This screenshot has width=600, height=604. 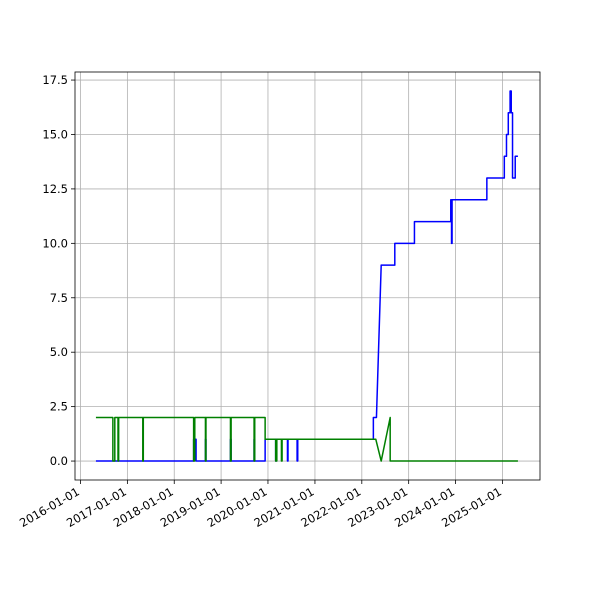 What do you see at coordinates (55, 243) in the screenshot?
I see `y-tick-label: 10.0` at bounding box center [55, 243].